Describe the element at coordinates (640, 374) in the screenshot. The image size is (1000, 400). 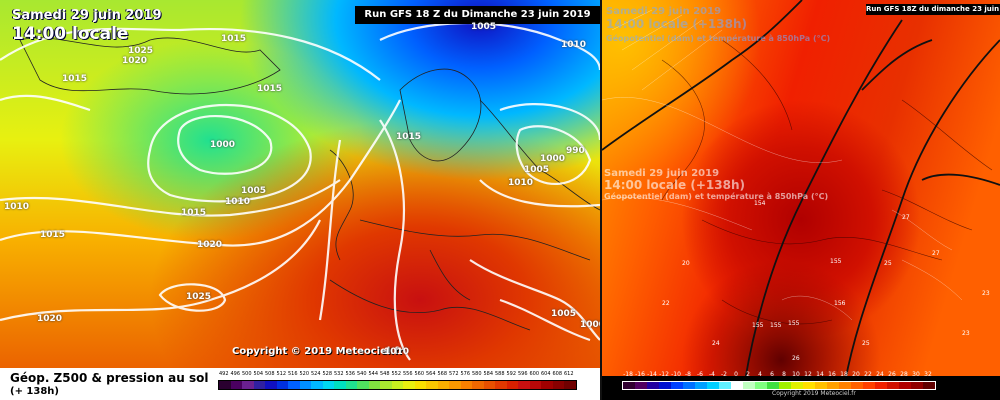
I see `legend-tick-right: -16` at that location.